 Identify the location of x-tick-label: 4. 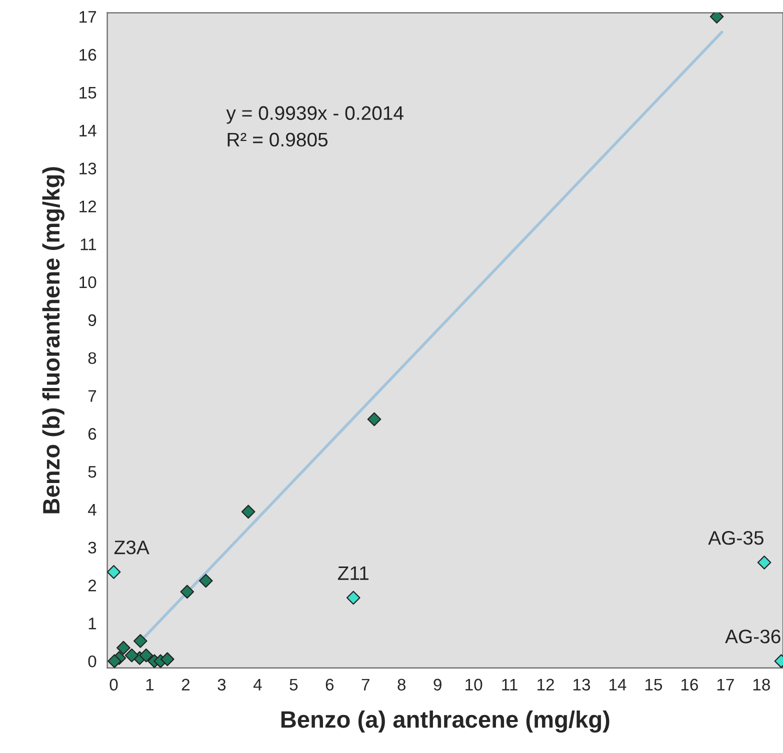
(257, 684).